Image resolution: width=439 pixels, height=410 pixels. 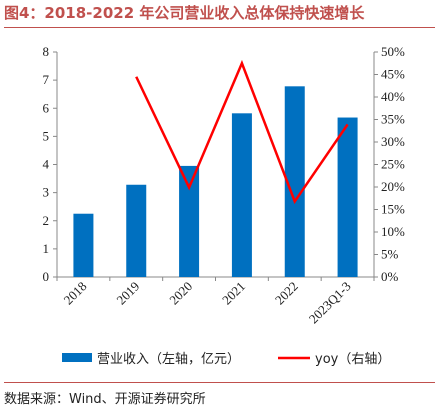 What do you see at coordinates (46, 276) in the screenshot?
I see `left-tick-label: 0` at bounding box center [46, 276].